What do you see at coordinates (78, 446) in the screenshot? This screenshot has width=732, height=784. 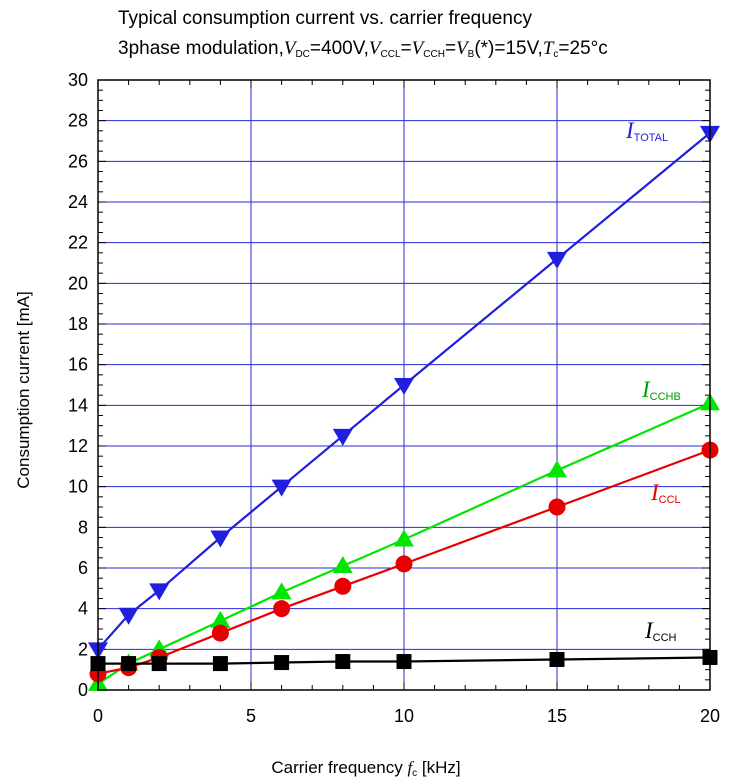 I see `y-tick-label: 12` at bounding box center [78, 446].